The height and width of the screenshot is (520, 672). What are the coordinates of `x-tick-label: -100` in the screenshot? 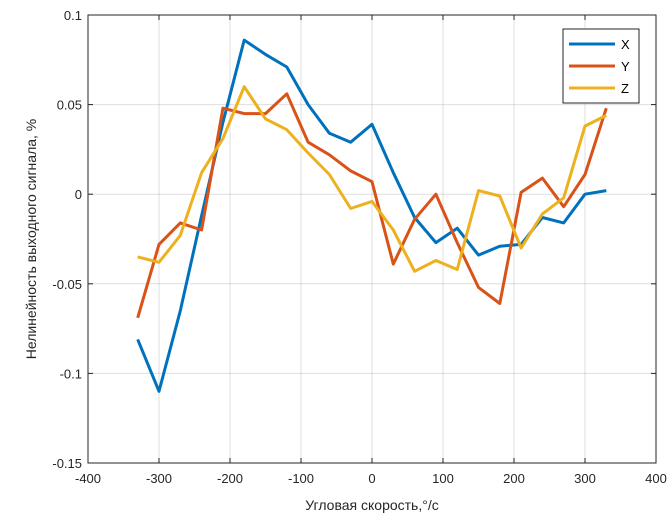 It's located at (301, 478).